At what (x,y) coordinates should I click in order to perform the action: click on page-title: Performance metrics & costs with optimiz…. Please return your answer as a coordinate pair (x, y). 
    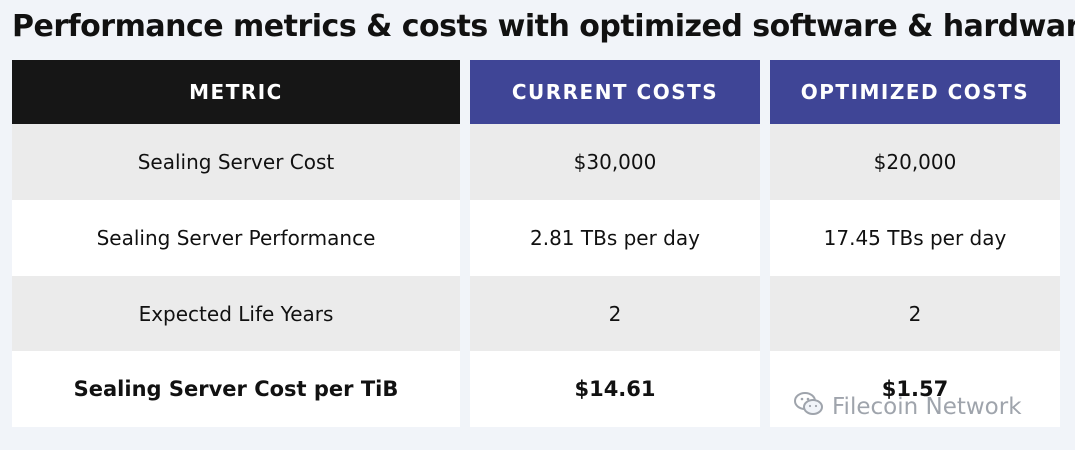
    Looking at the image, I should click on (543, 26).